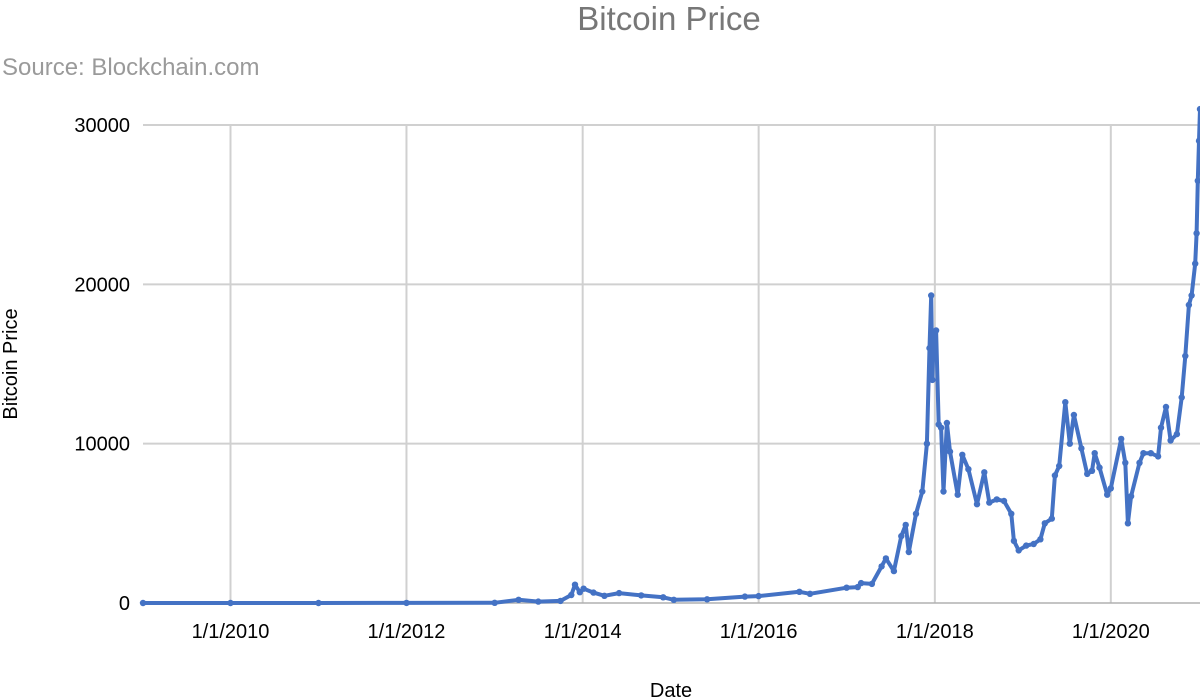  Describe the element at coordinates (102, 445) in the screenshot. I see `y-tick-label: 10000` at that location.